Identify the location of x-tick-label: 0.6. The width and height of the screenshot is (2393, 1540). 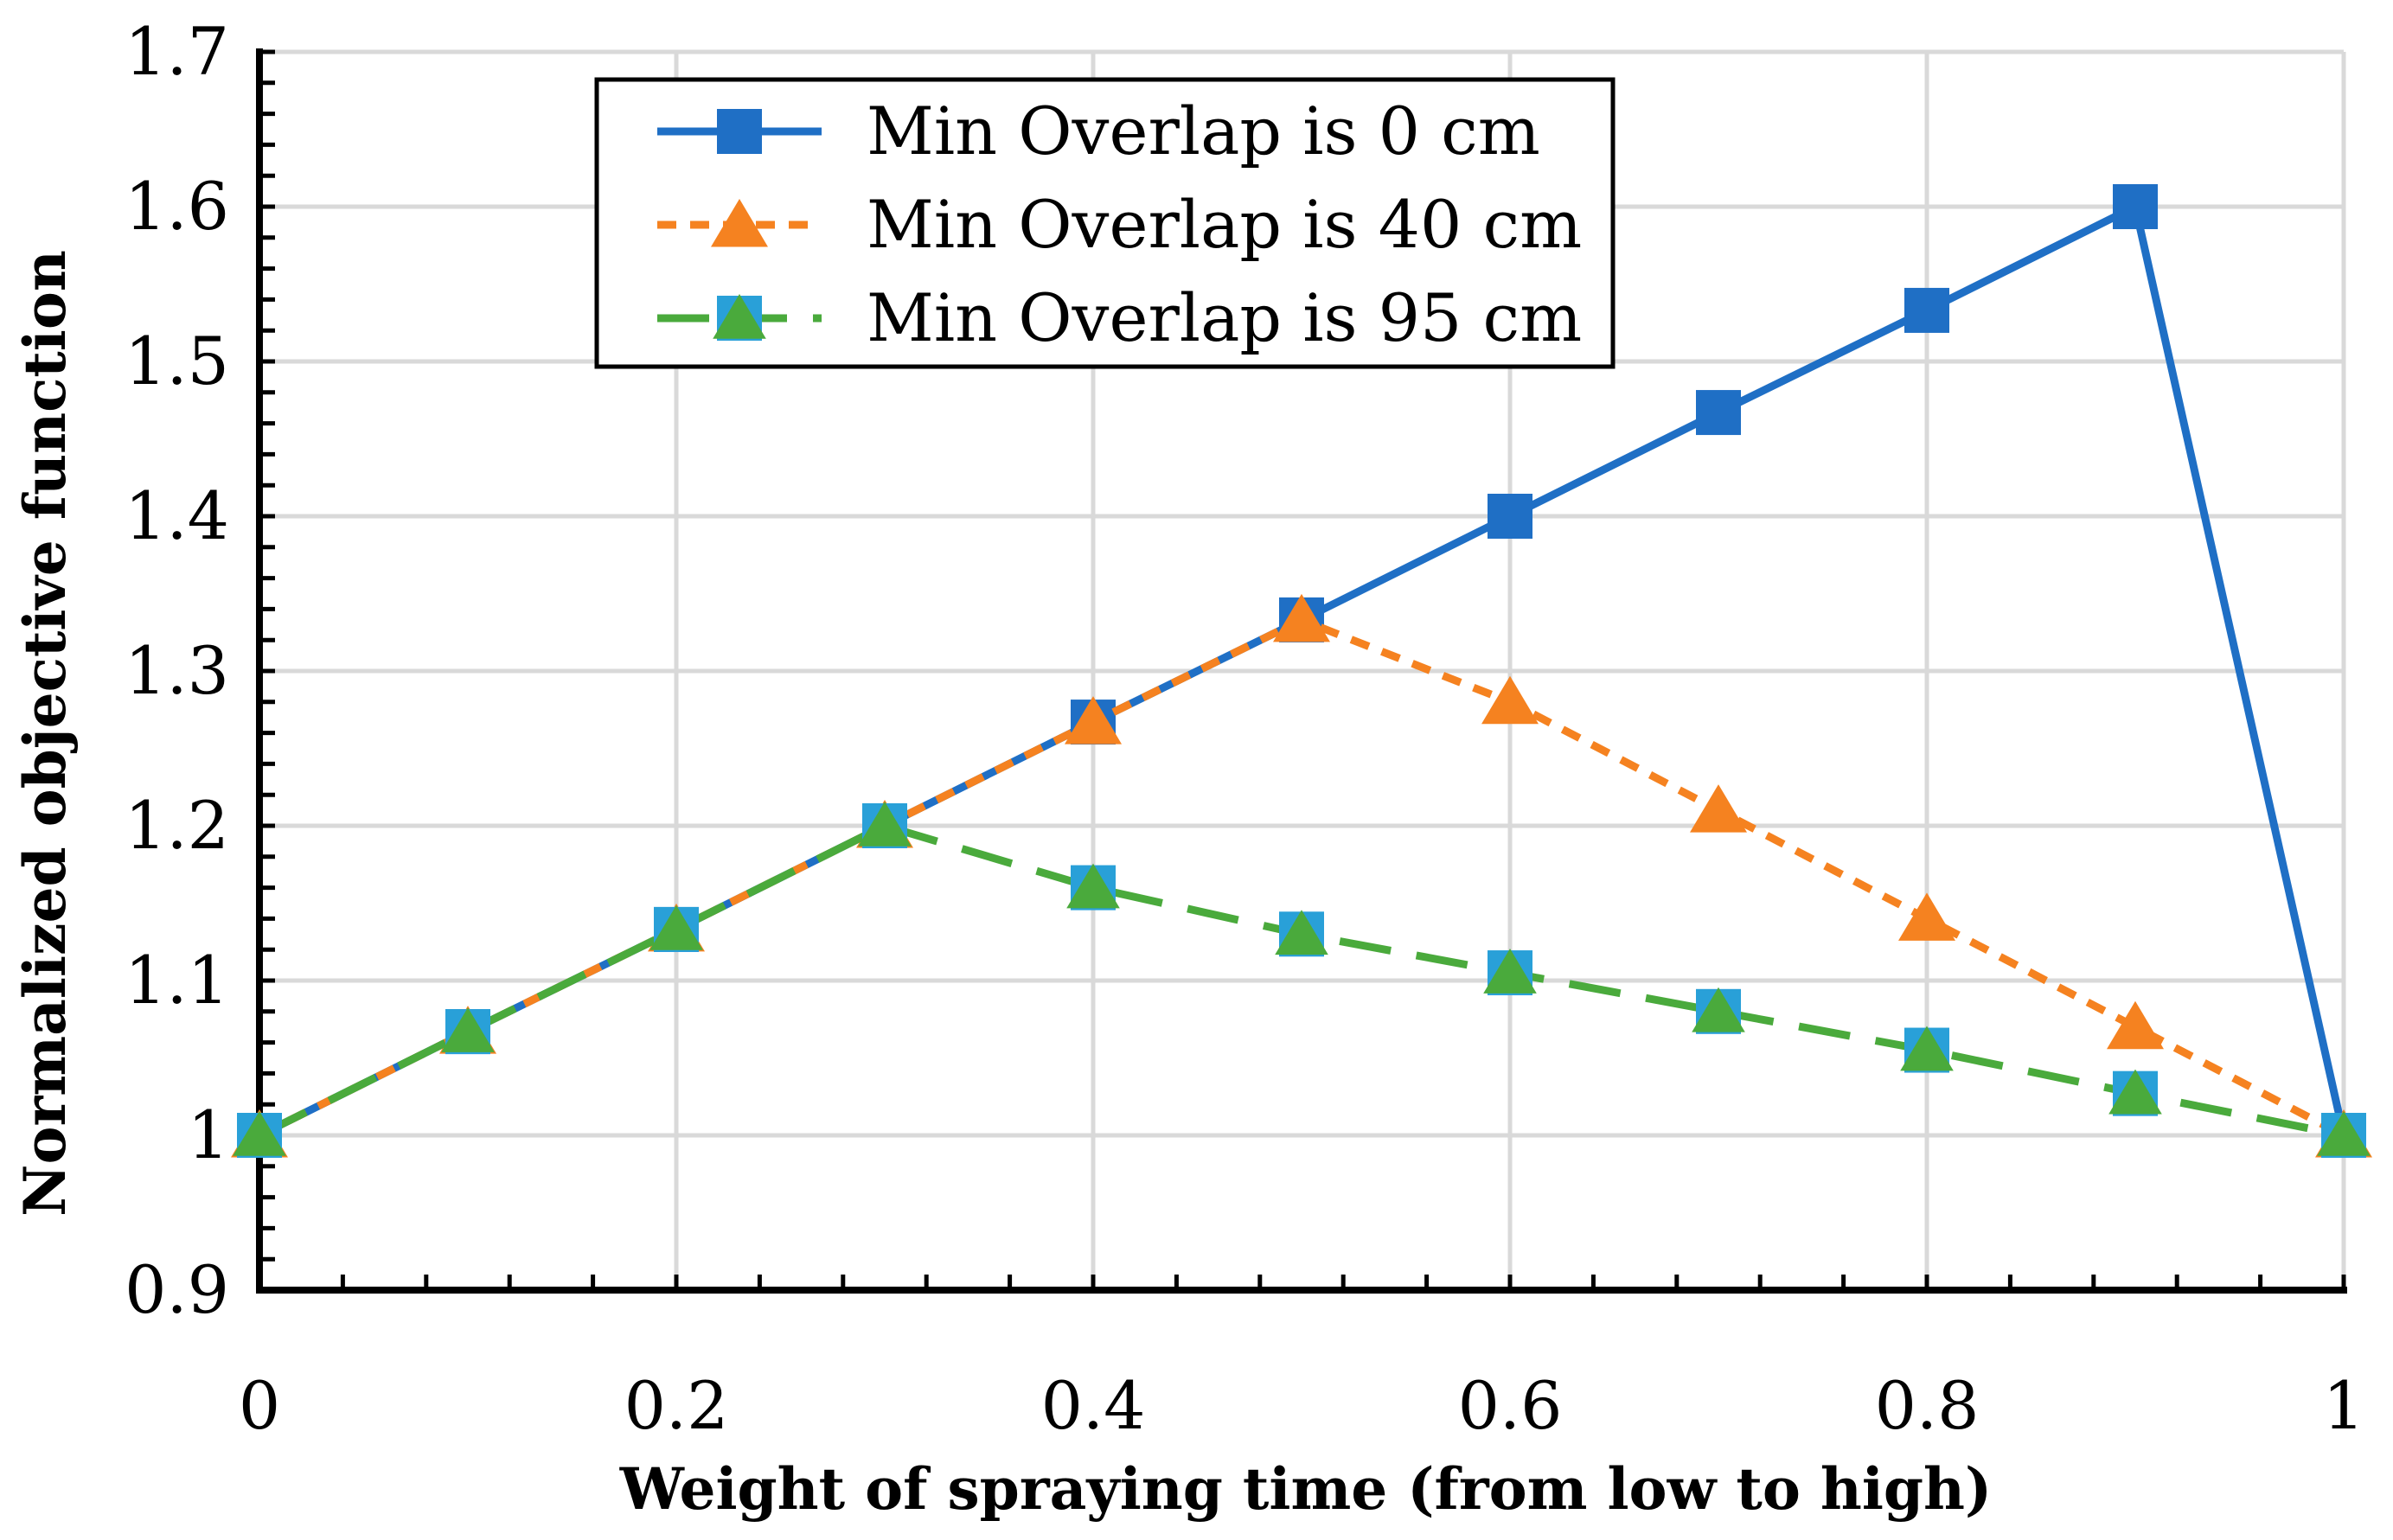
(1511, 1405).